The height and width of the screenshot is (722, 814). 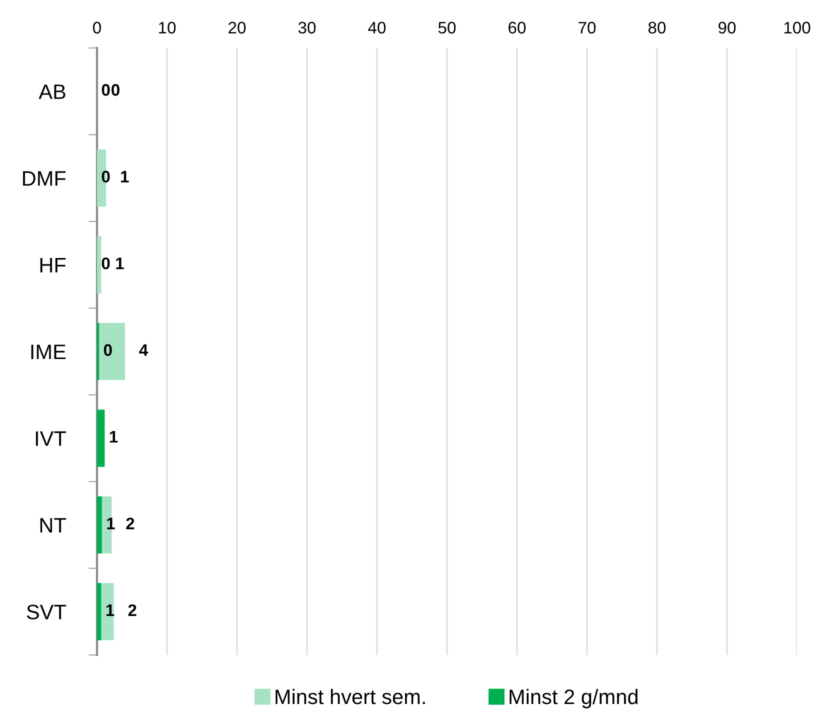 What do you see at coordinates (307, 28) in the screenshot?
I see `x-tick-label: 30` at bounding box center [307, 28].